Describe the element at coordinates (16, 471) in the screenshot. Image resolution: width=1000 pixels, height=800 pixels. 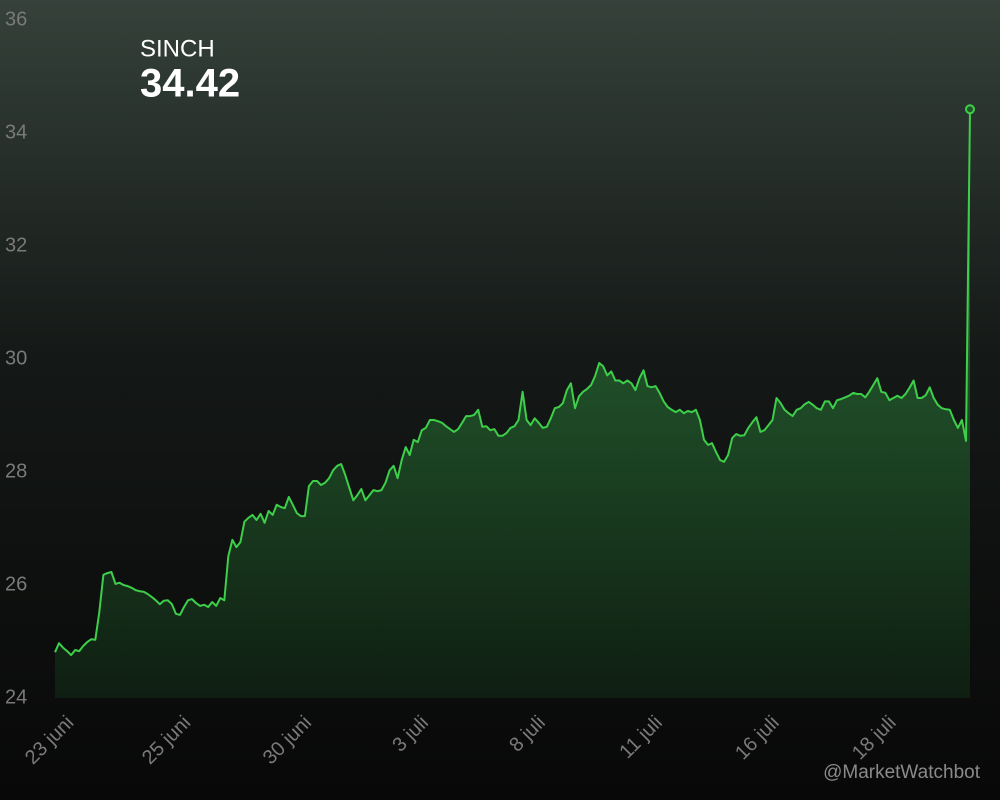
I see `y-tick-label: 28` at that location.